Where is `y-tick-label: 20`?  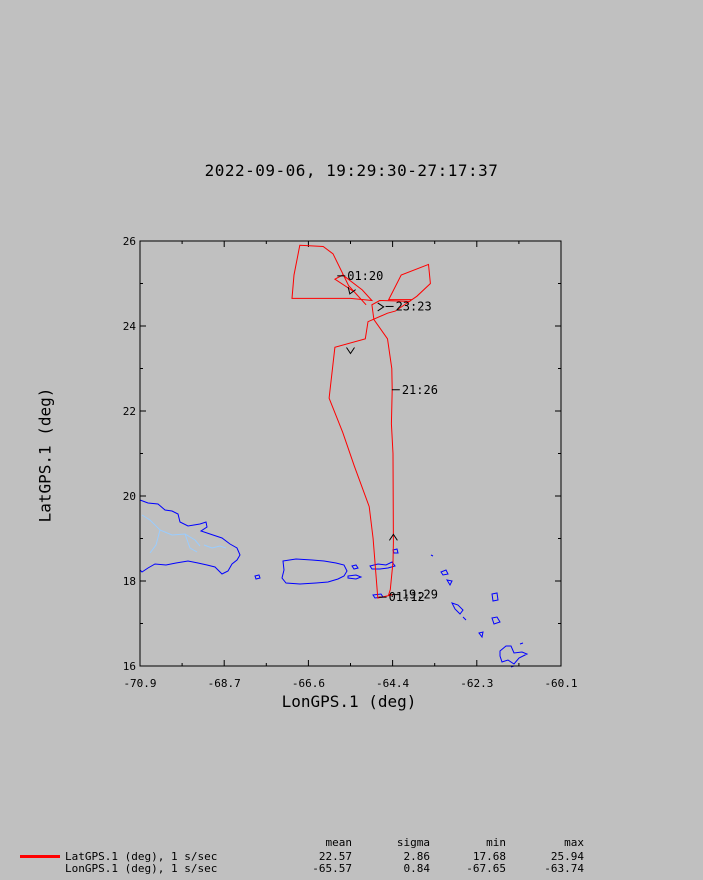
y-tick-label: 20 is located at coordinates (129, 496).